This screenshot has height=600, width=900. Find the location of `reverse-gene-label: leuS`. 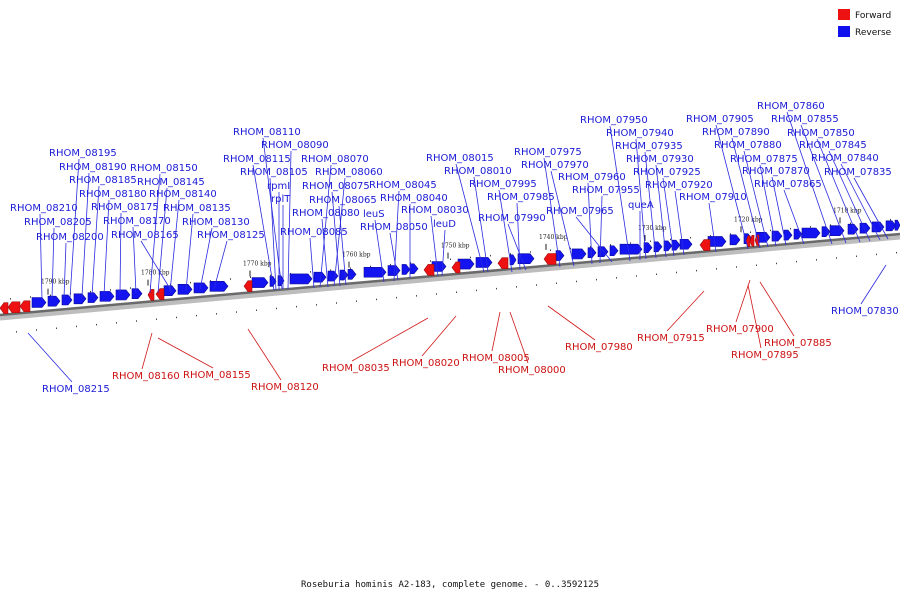

reverse-gene-label: leuS is located at coordinates (374, 214).